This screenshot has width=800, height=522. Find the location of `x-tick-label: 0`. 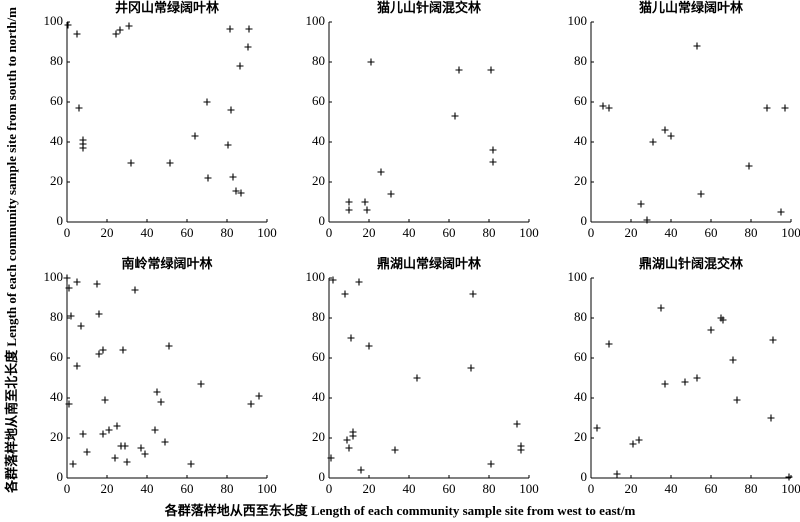

x-tick-label: 0 is located at coordinates (591, 232).